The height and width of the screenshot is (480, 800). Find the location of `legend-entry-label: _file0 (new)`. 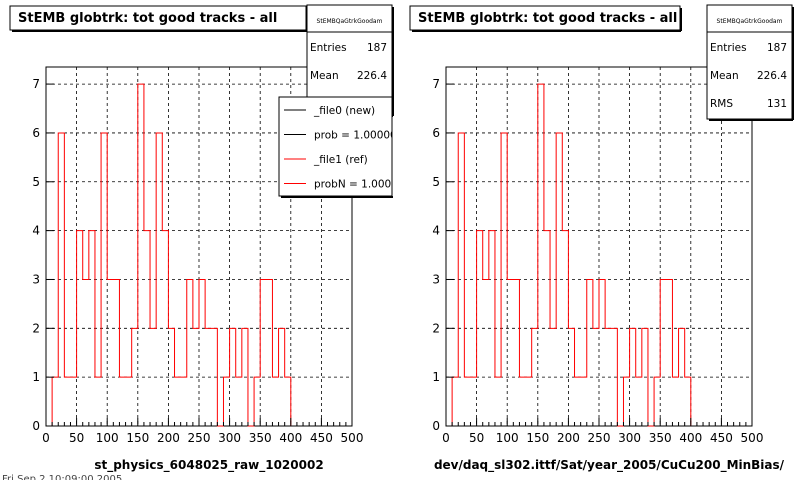

legend-entry-label: _file0 (new) is located at coordinates (344, 111).